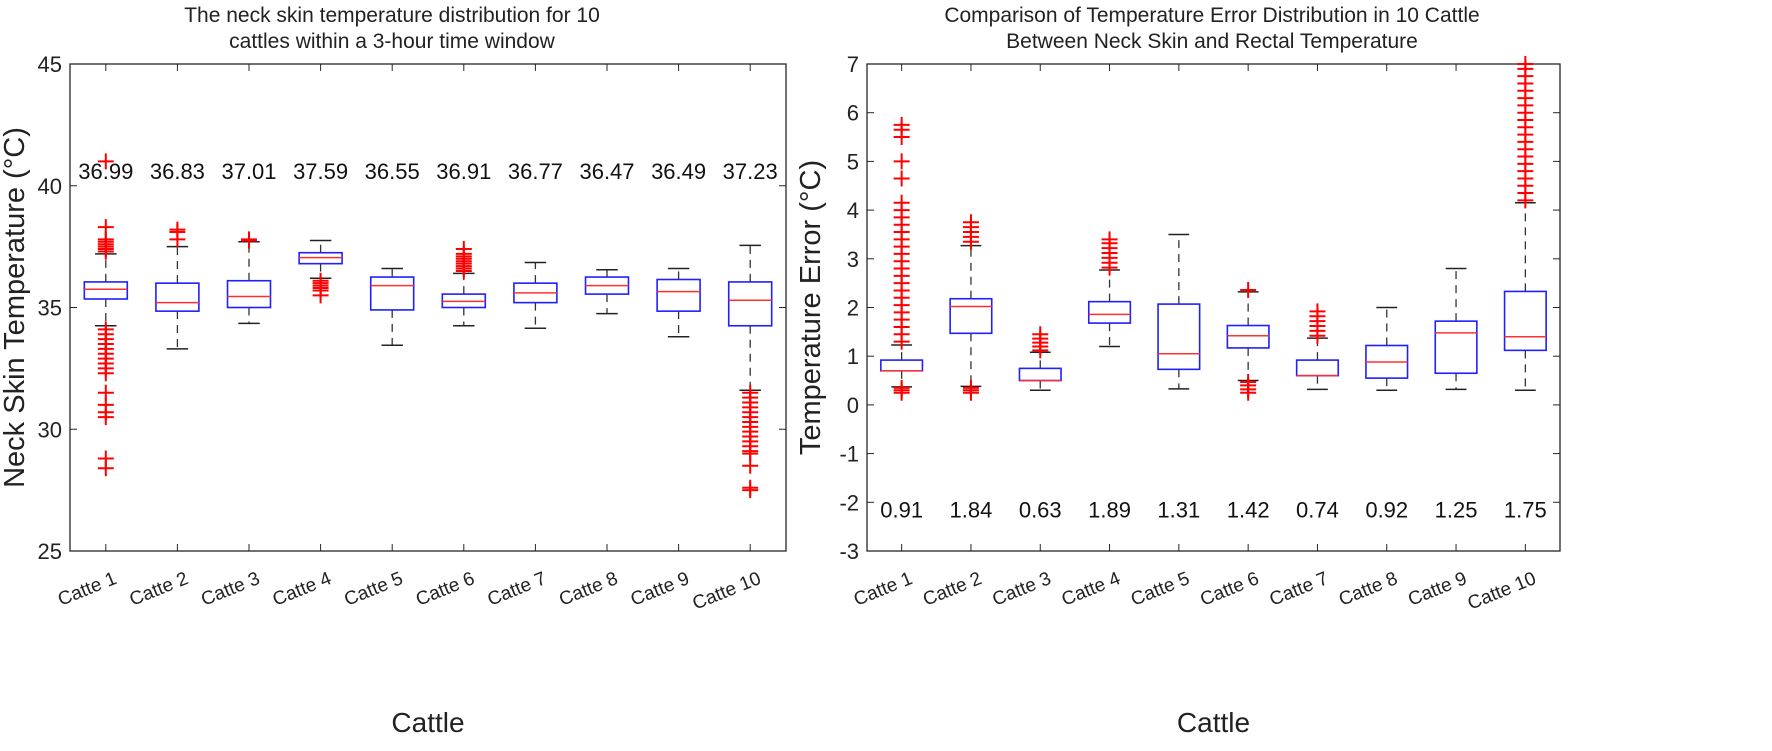  What do you see at coordinates (853, 356) in the screenshot?
I see `y-tick-label: 1` at bounding box center [853, 356].